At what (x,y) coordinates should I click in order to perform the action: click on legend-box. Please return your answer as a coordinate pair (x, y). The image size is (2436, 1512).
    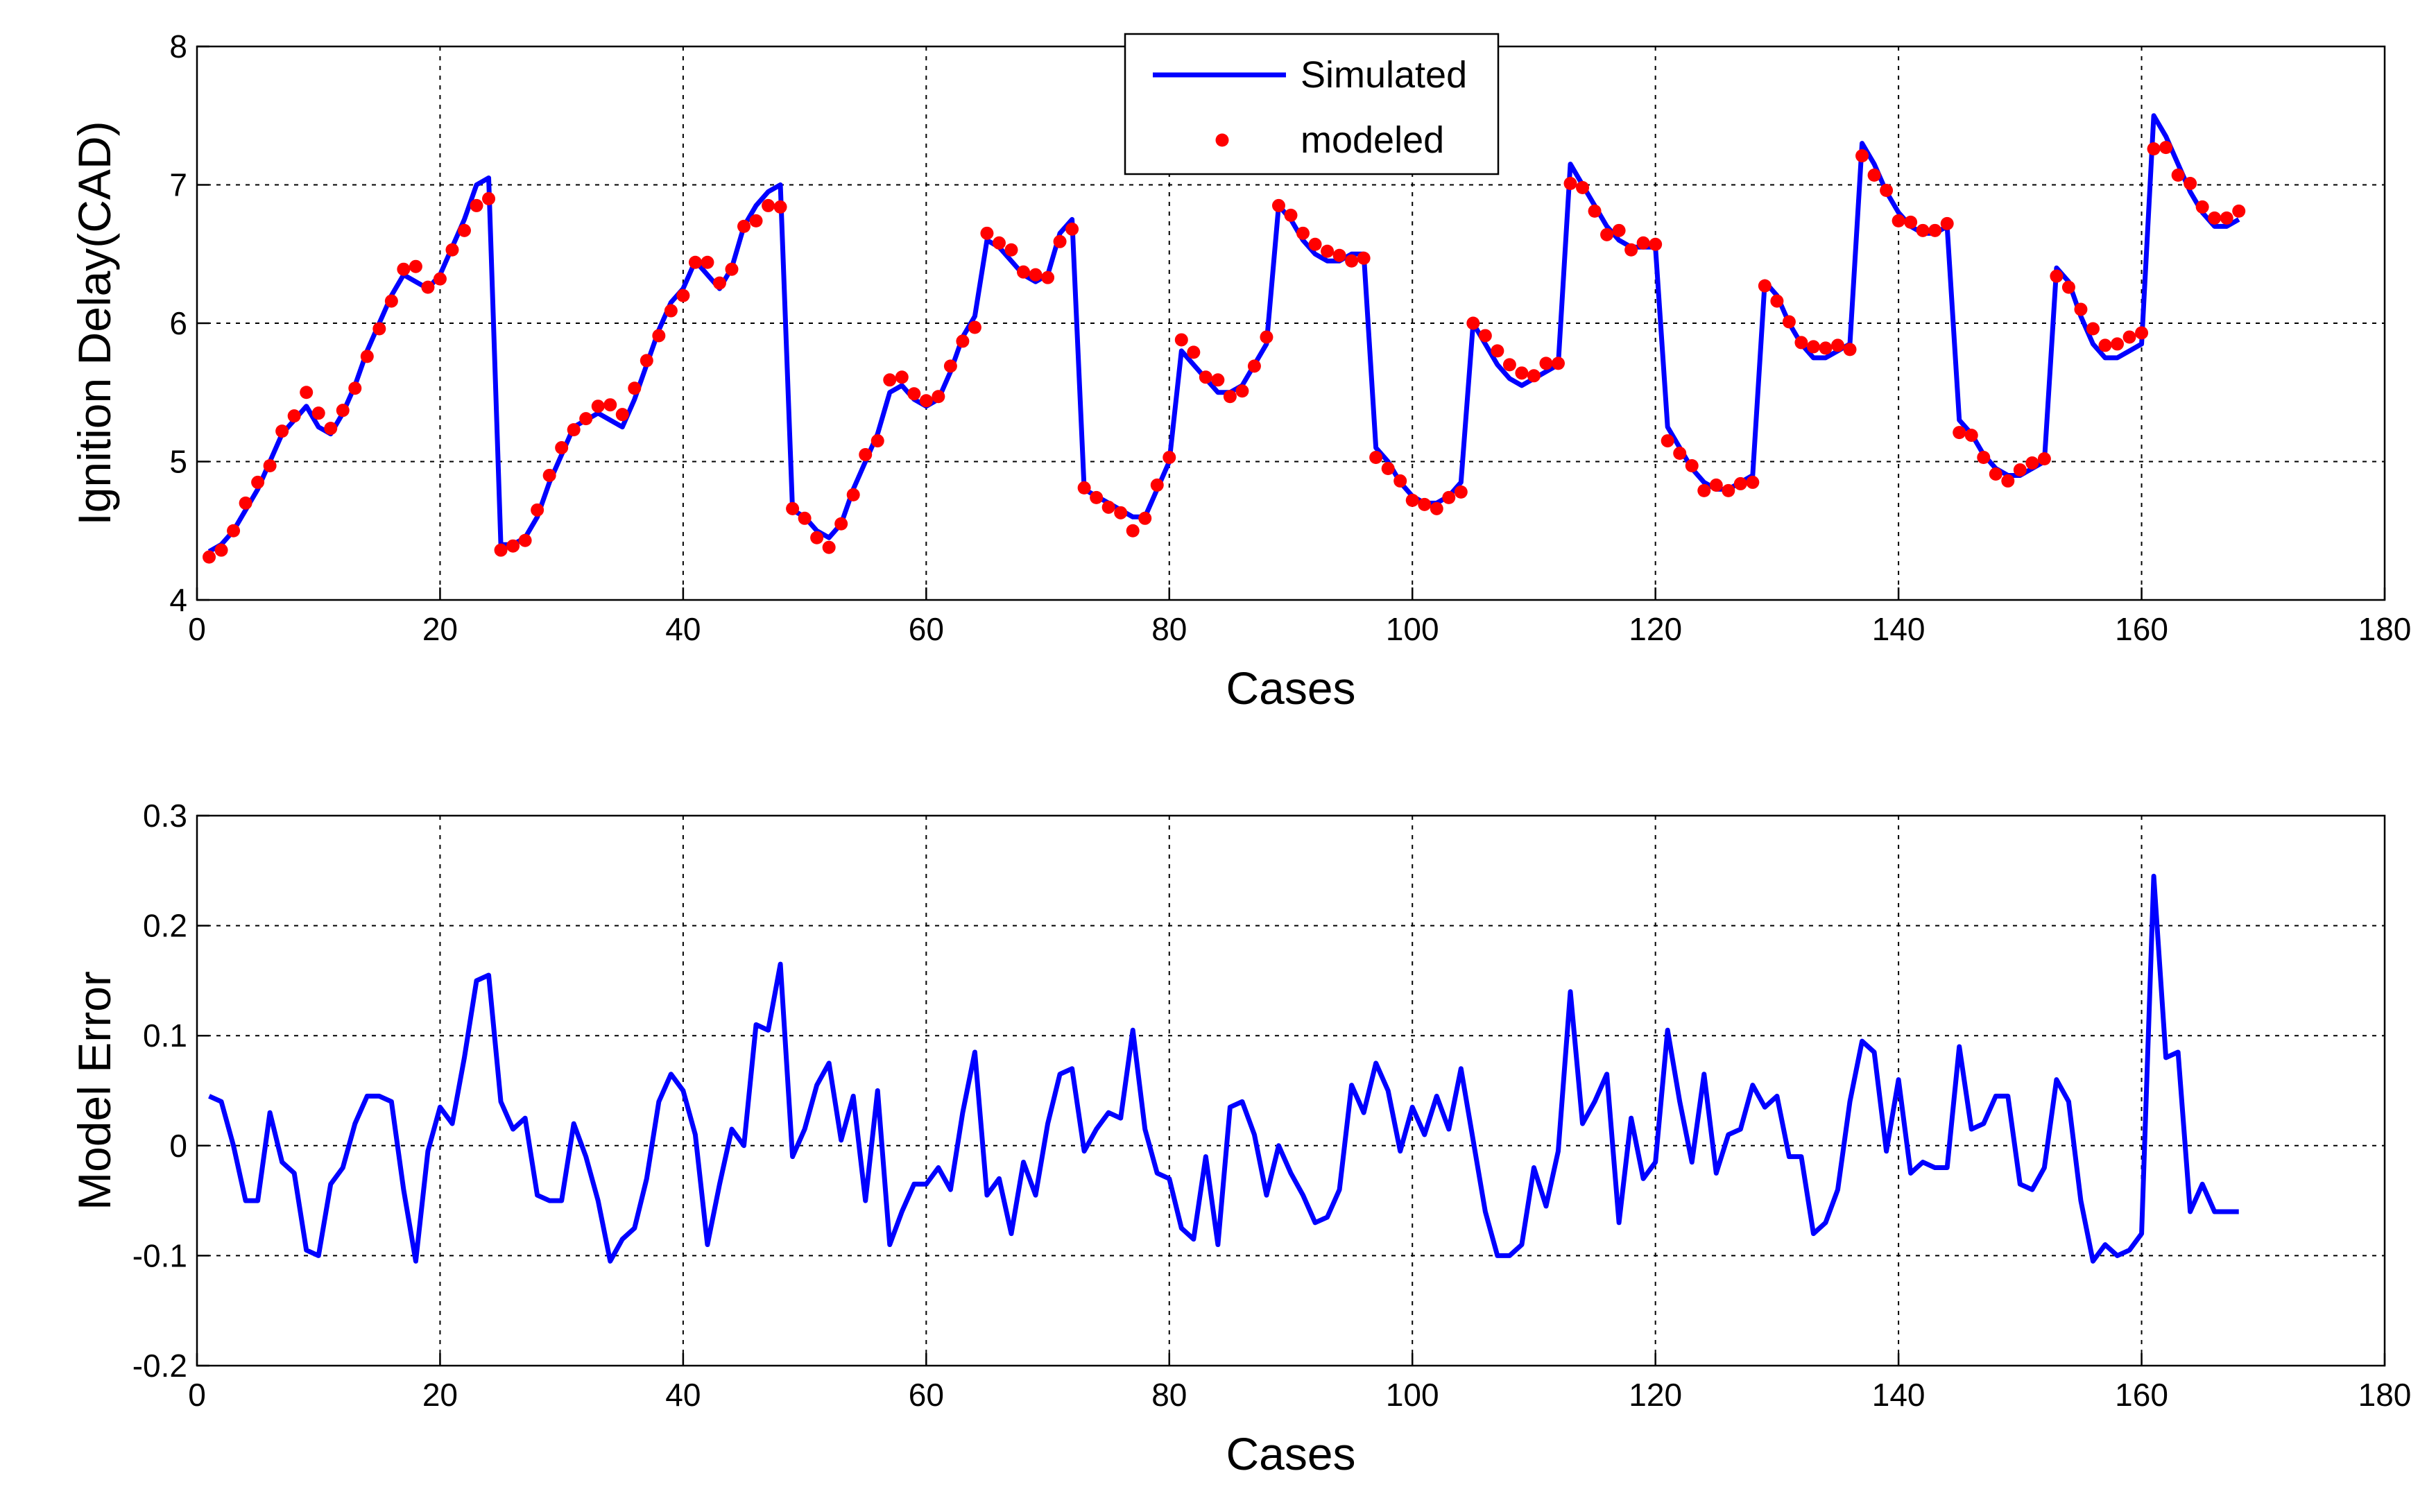
    Looking at the image, I should click on (1312, 104).